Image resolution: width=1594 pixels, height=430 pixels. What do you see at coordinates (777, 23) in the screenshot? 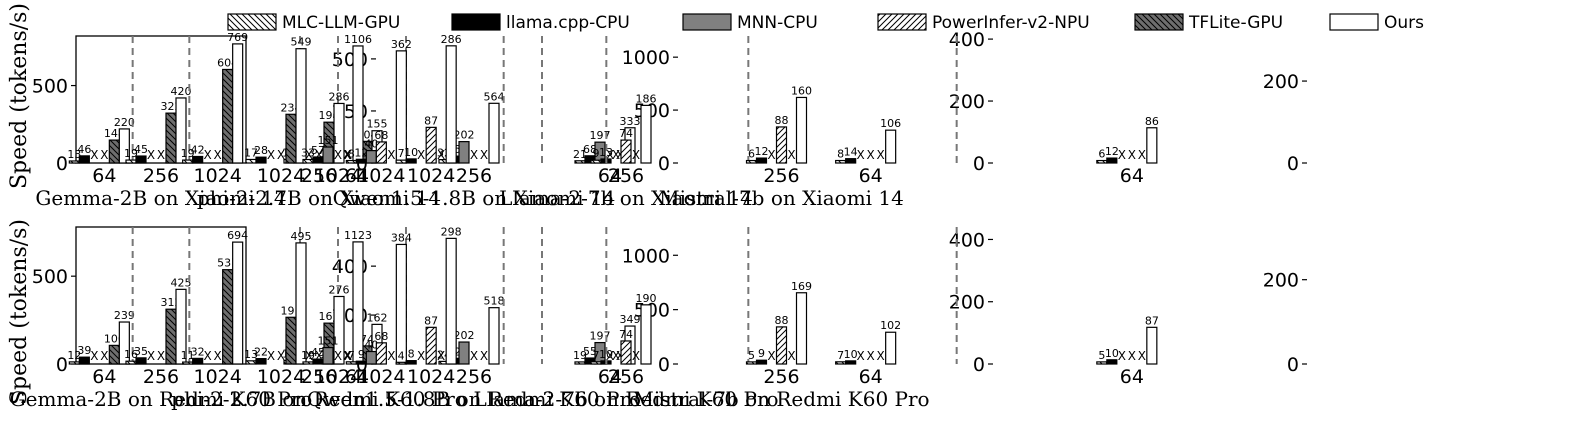
I see `legend-label-2: MNN-CPU` at bounding box center [777, 23].